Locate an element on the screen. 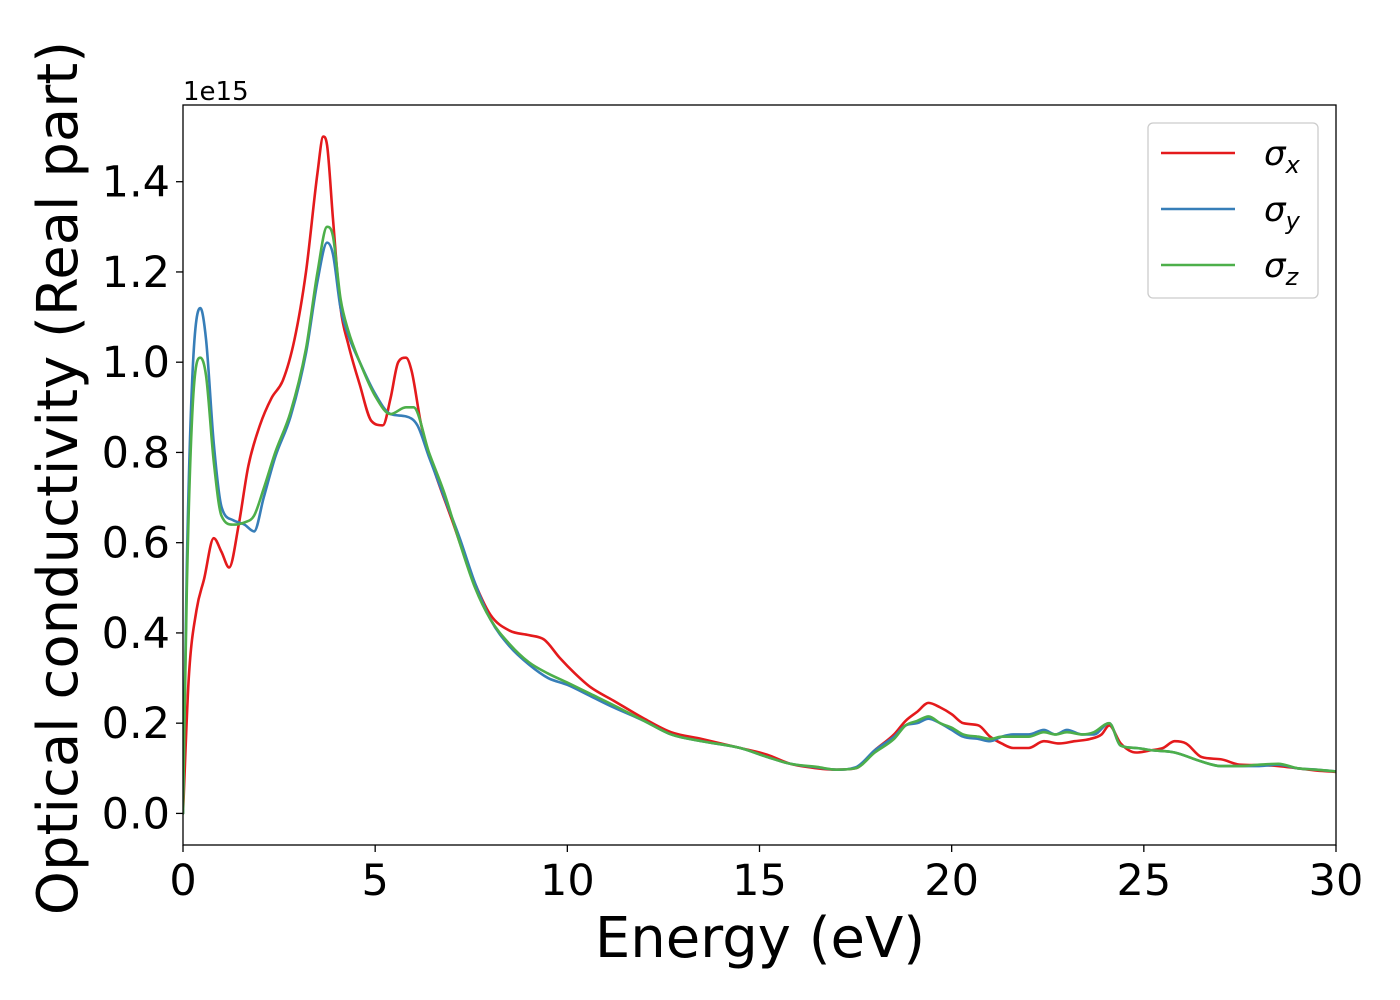 This screenshot has height=1000, width=1400. y-tick-label: 1.4 is located at coordinates (136, 183).